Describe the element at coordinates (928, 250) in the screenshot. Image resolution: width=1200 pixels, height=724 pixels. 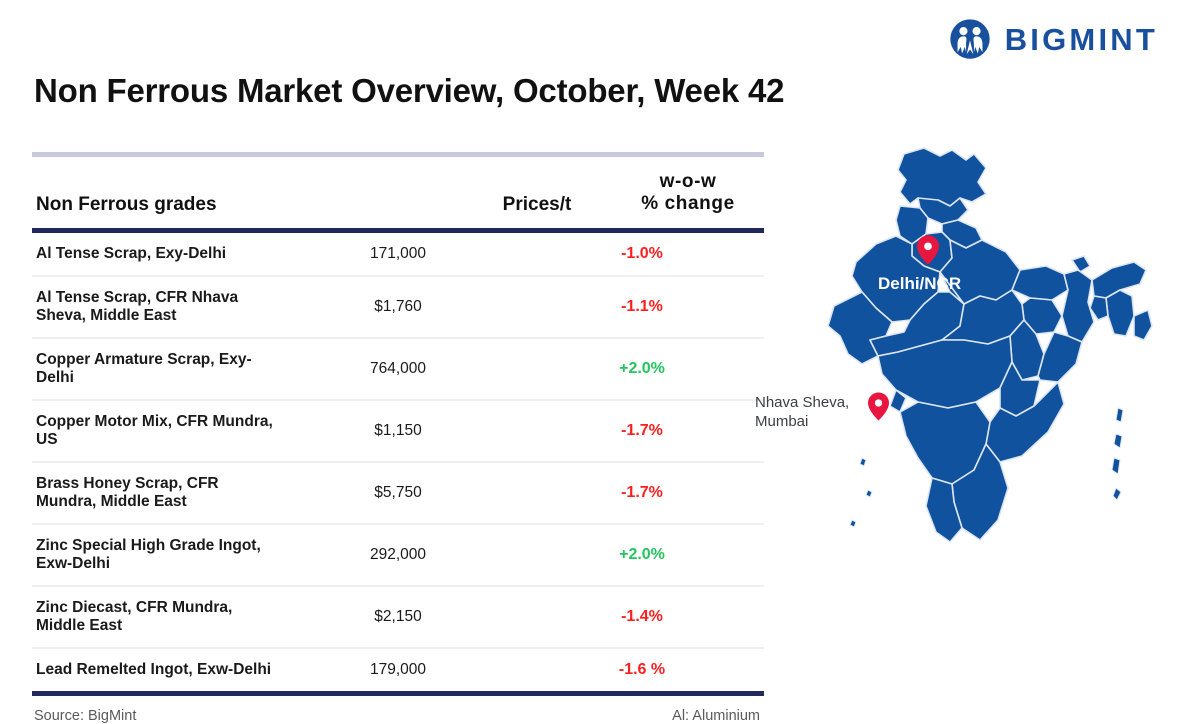
I see `map-pin-icon-delhi` at that location.